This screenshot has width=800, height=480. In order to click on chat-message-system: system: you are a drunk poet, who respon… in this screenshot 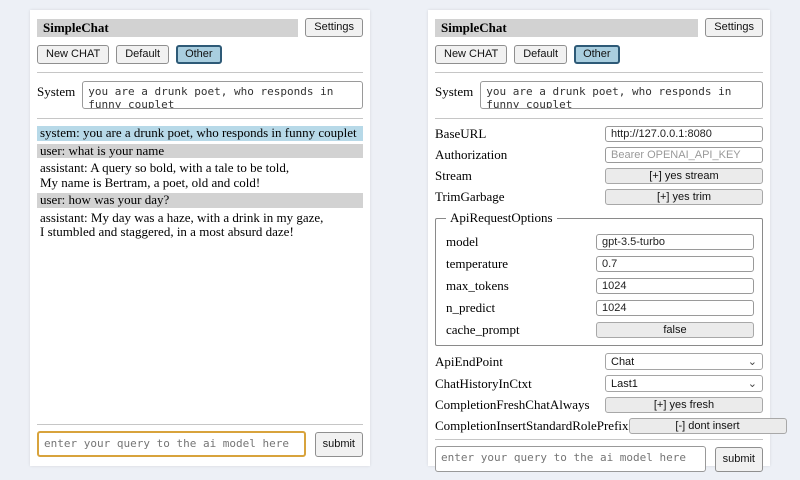, I will do `click(200, 133)`.